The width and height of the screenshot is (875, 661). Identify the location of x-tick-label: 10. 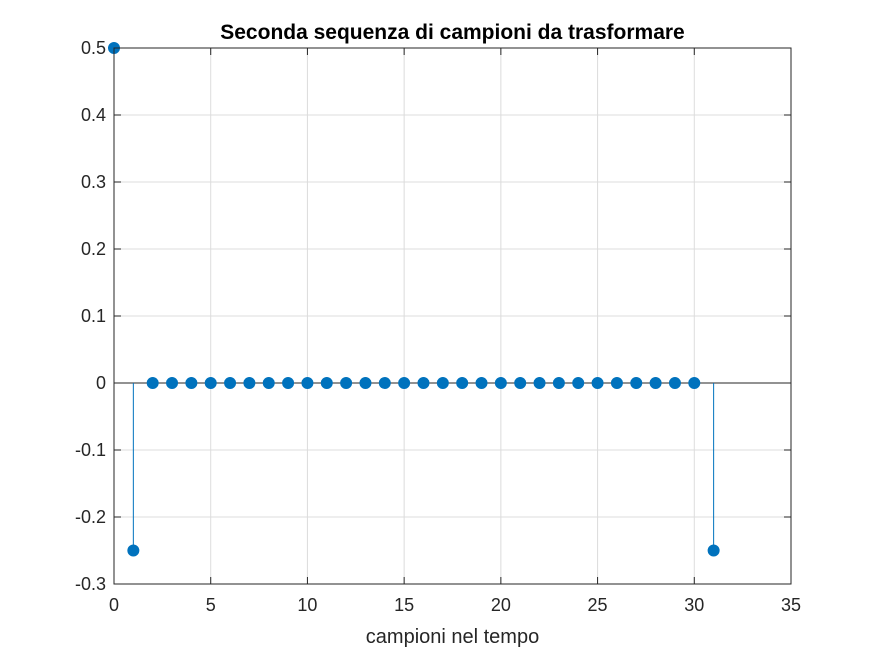
(307, 605).